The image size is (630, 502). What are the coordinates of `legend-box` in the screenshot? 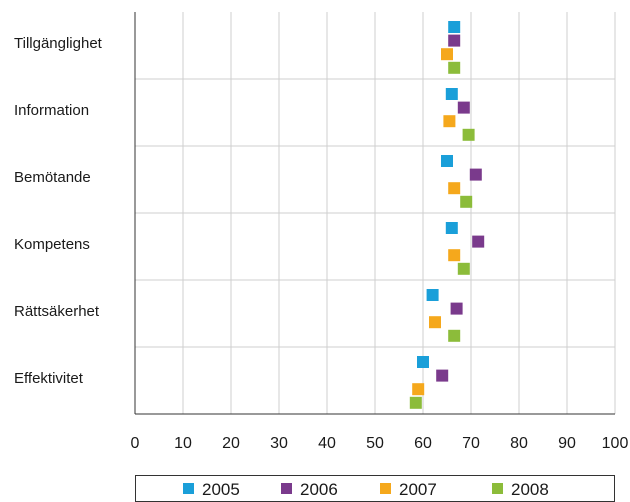 It's located at (375, 488).